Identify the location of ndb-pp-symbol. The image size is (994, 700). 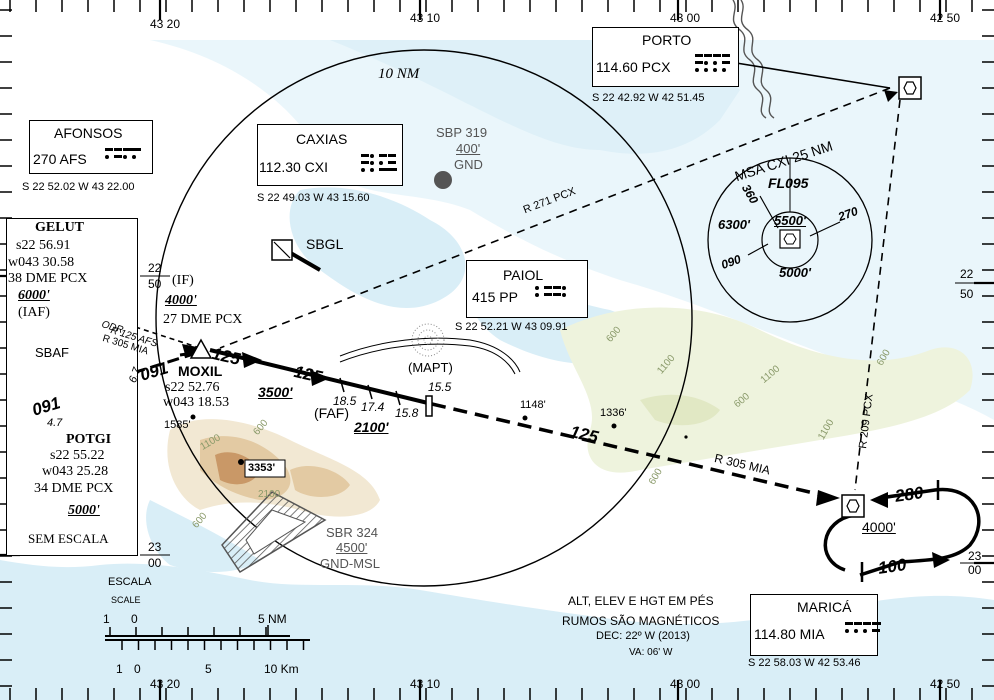
(428, 340).